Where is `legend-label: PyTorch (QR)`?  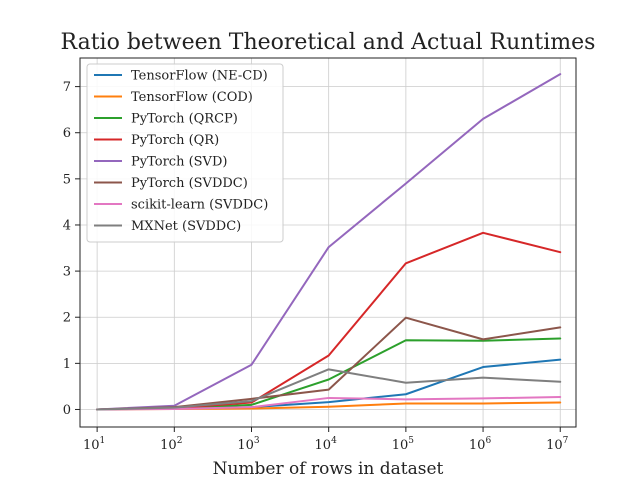 legend-label: PyTorch (QR) is located at coordinates (175, 140).